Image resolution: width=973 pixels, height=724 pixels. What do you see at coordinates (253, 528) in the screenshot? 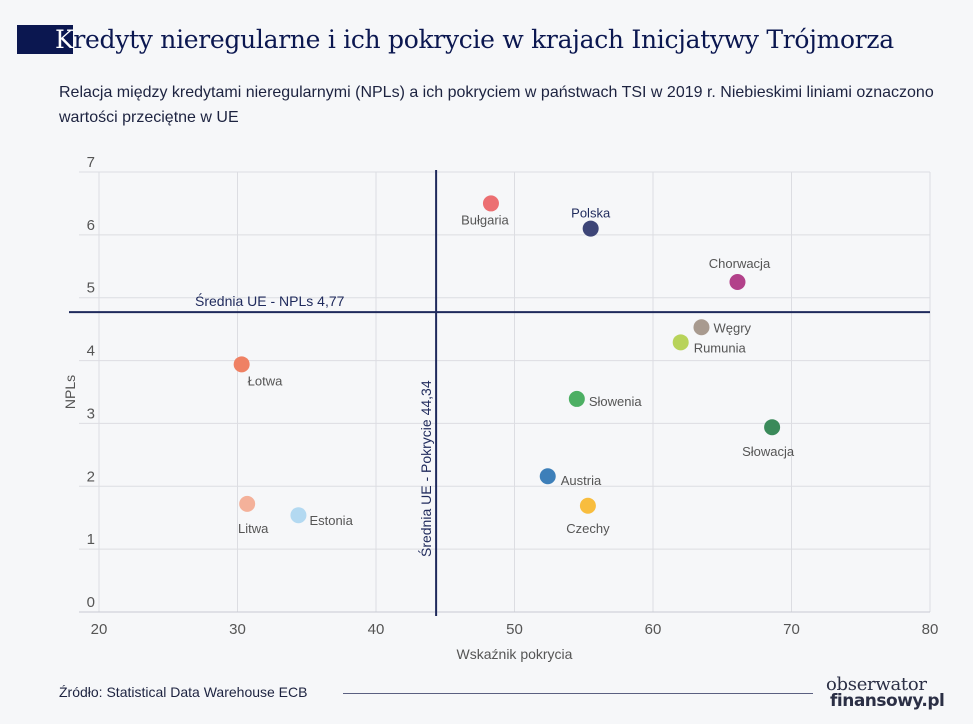
I see `data-point-label: Litwa` at bounding box center [253, 528].